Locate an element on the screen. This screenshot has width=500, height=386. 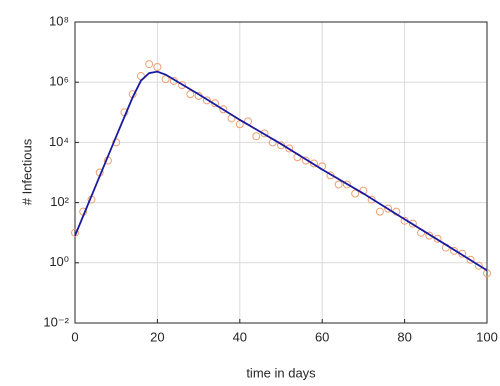
x-tick-label: 0 is located at coordinates (74, 336).